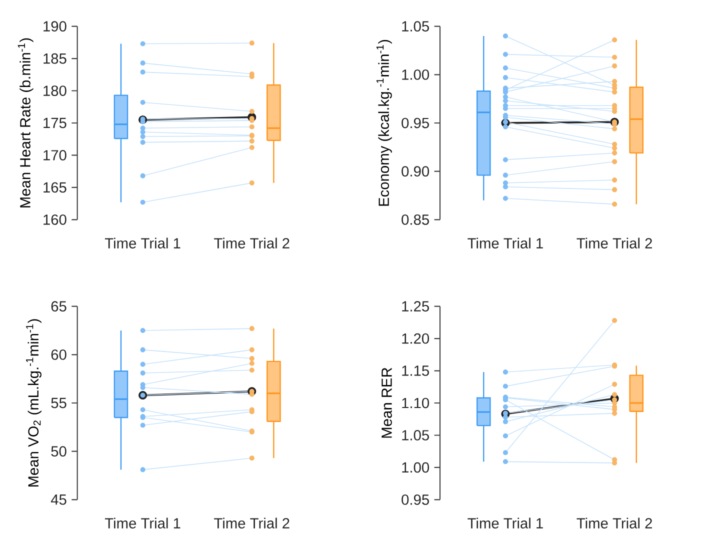  Describe the element at coordinates (55, 155) in the screenshot. I see `y-tick-label: 170` at that location.